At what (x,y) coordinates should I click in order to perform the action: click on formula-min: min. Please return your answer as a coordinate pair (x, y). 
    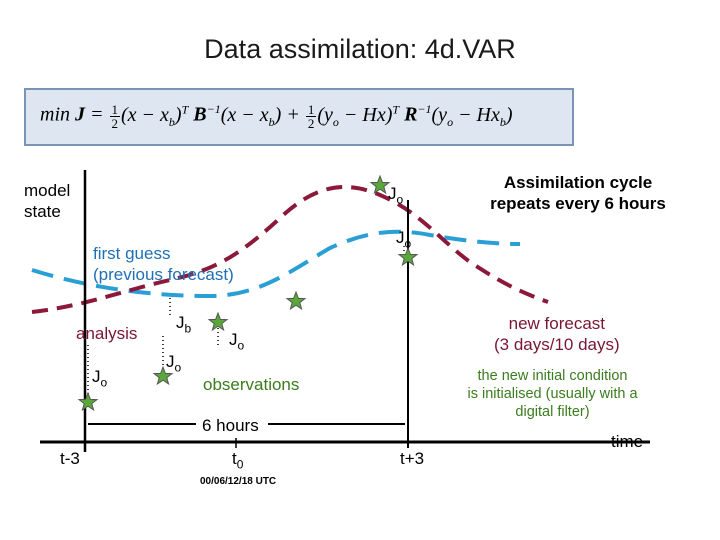
    Looking at the image, I should click on (55, 114).